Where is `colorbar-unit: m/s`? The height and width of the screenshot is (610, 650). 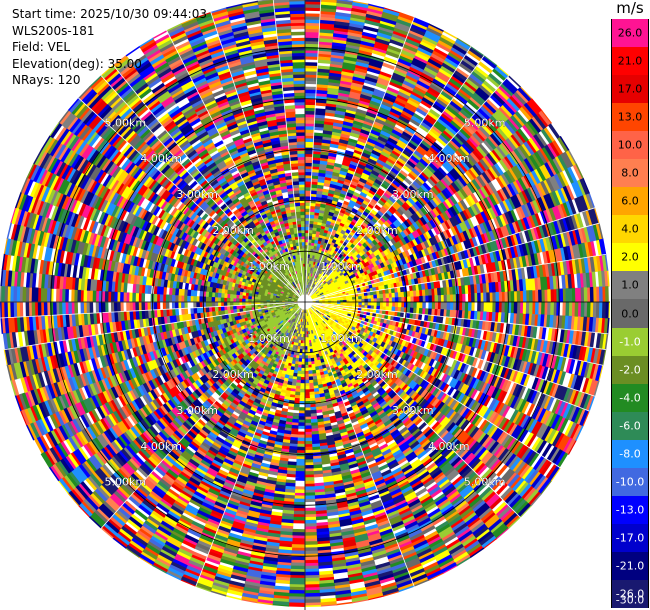 colorbar-unit: m/s is located at coordinates (630, 8).